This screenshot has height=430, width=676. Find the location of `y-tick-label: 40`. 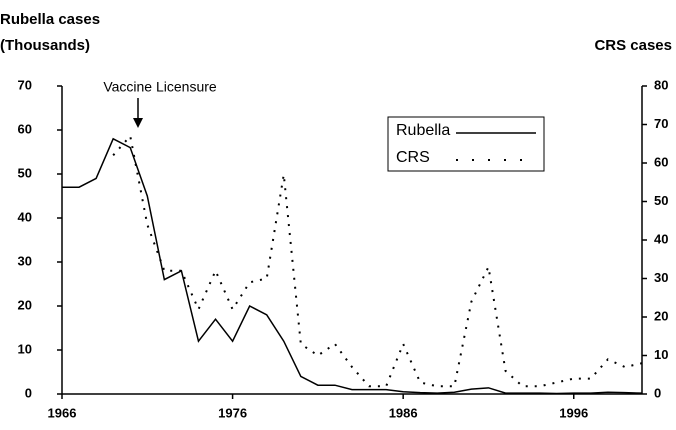

y-tick-label: 40 is located at coordinates (25, 216).